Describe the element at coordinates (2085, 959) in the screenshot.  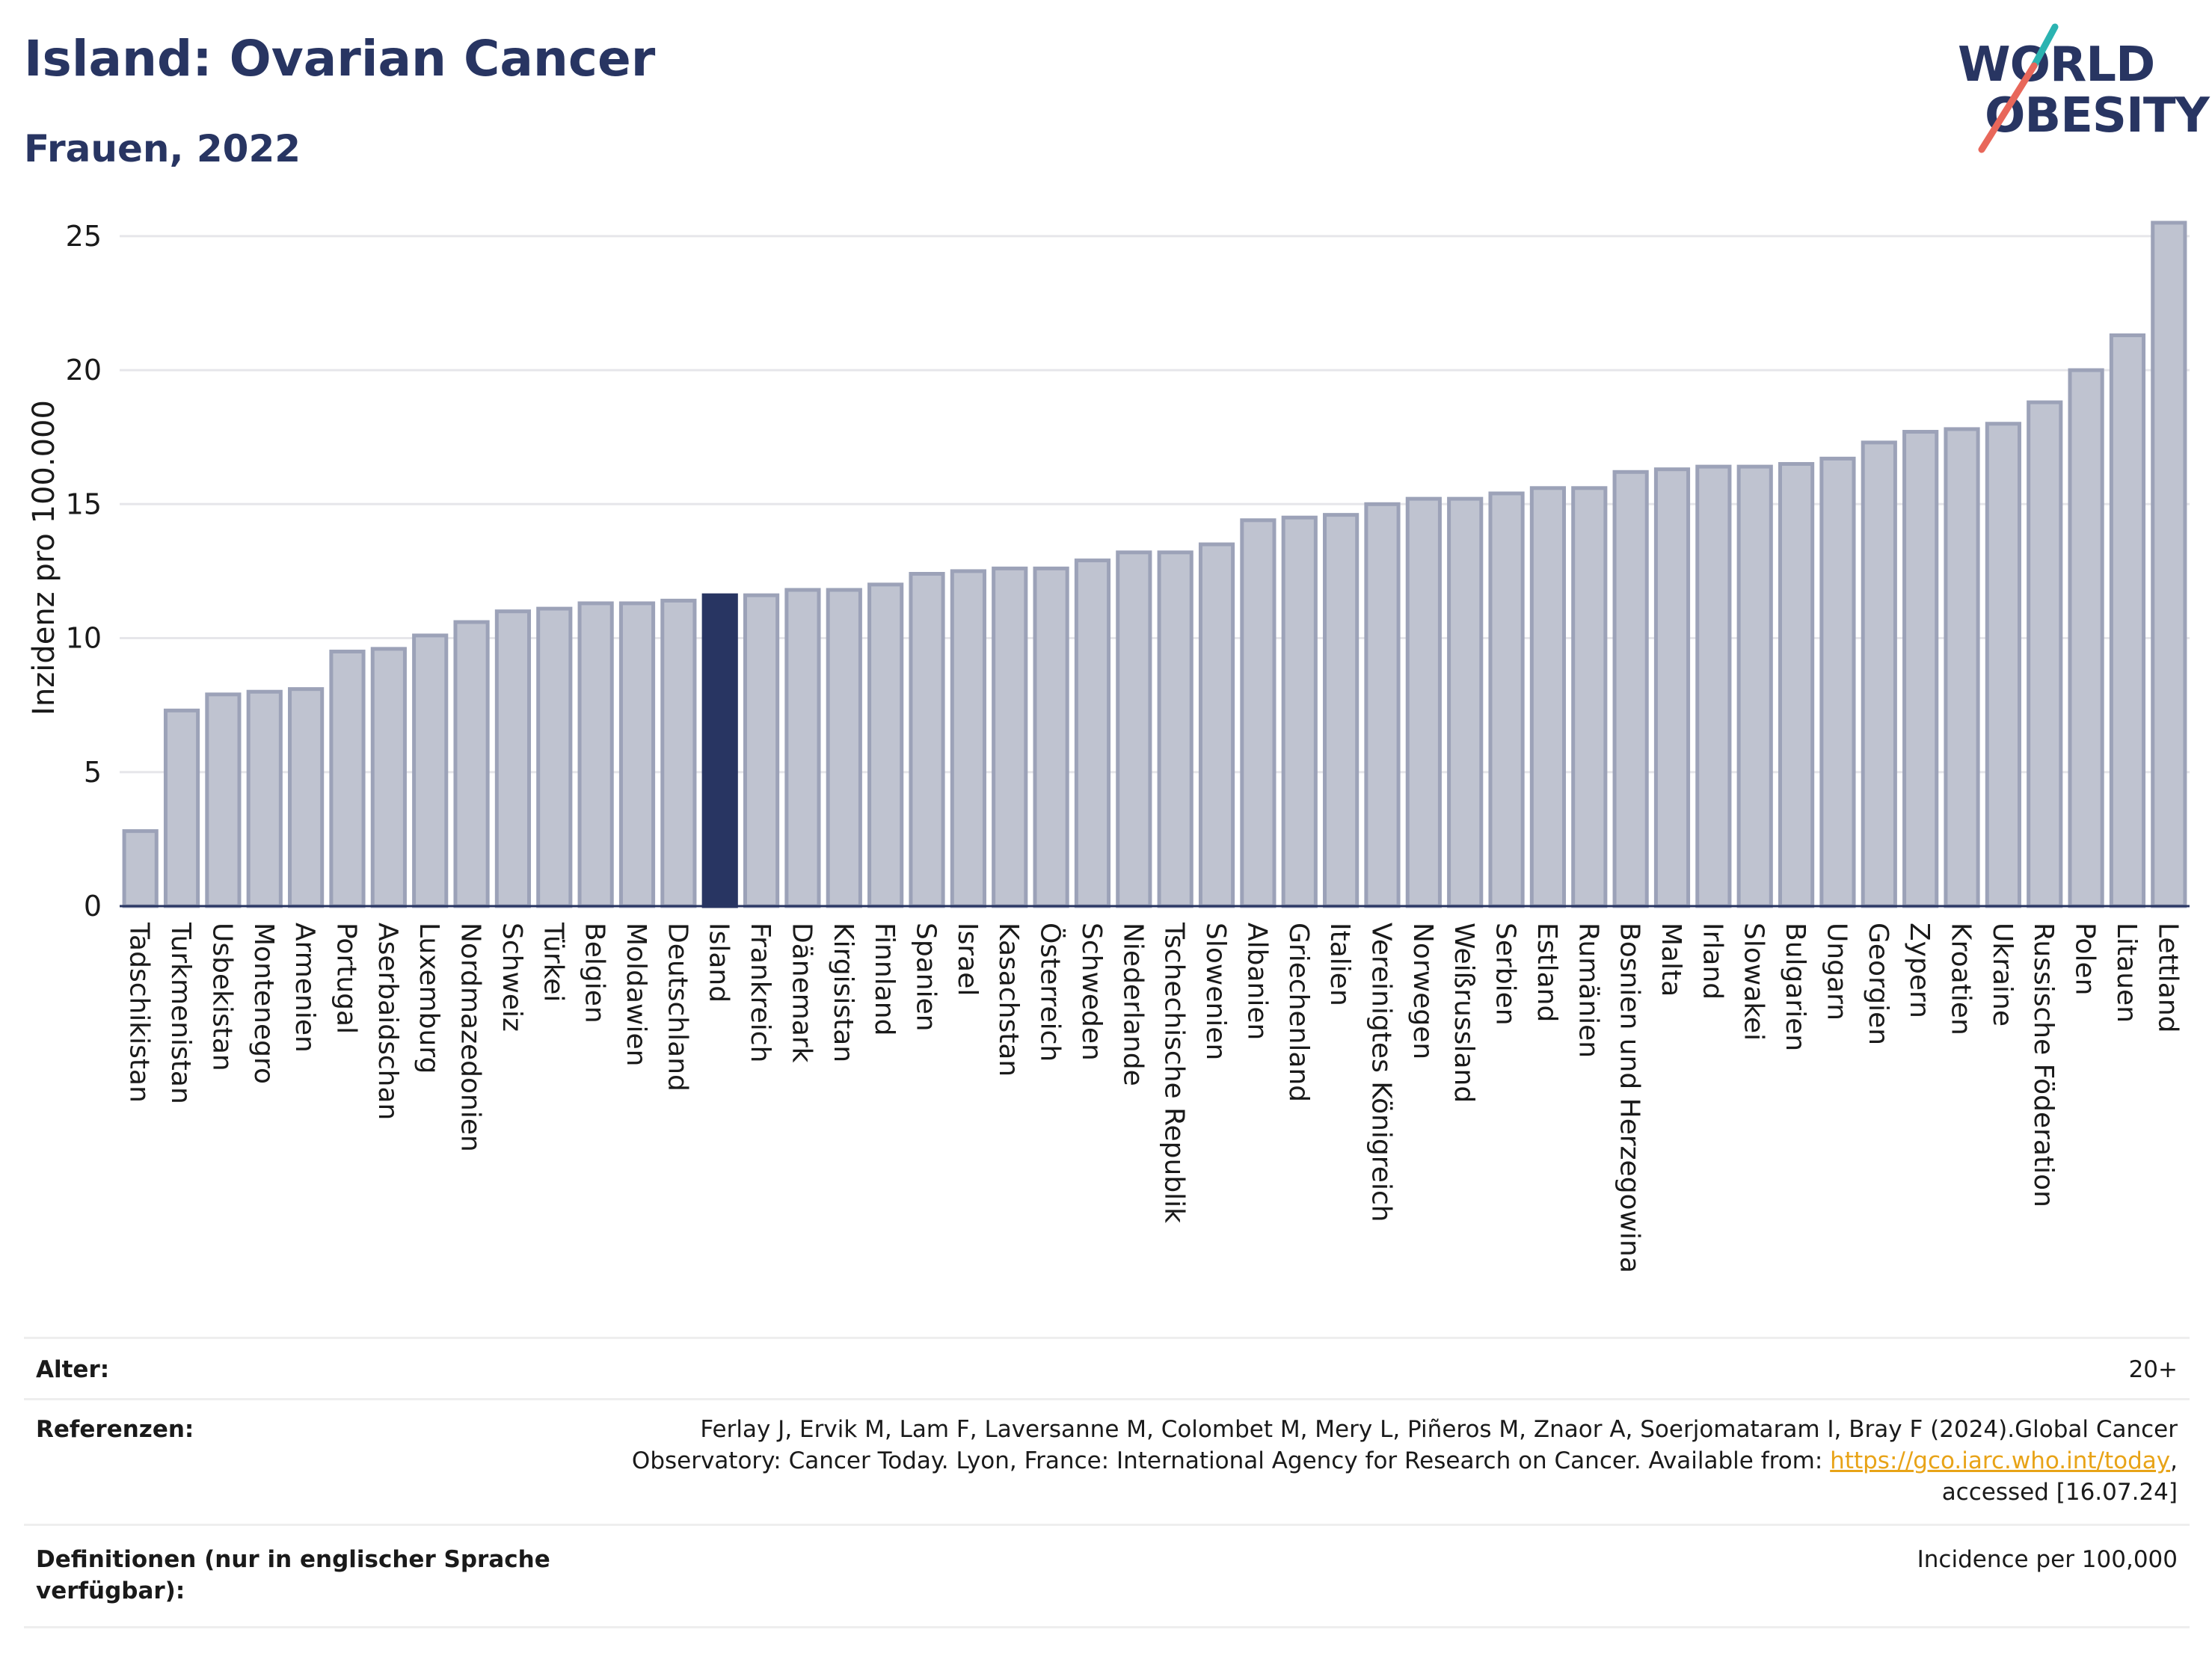
I see `x-tick-label: Polen` at that location.